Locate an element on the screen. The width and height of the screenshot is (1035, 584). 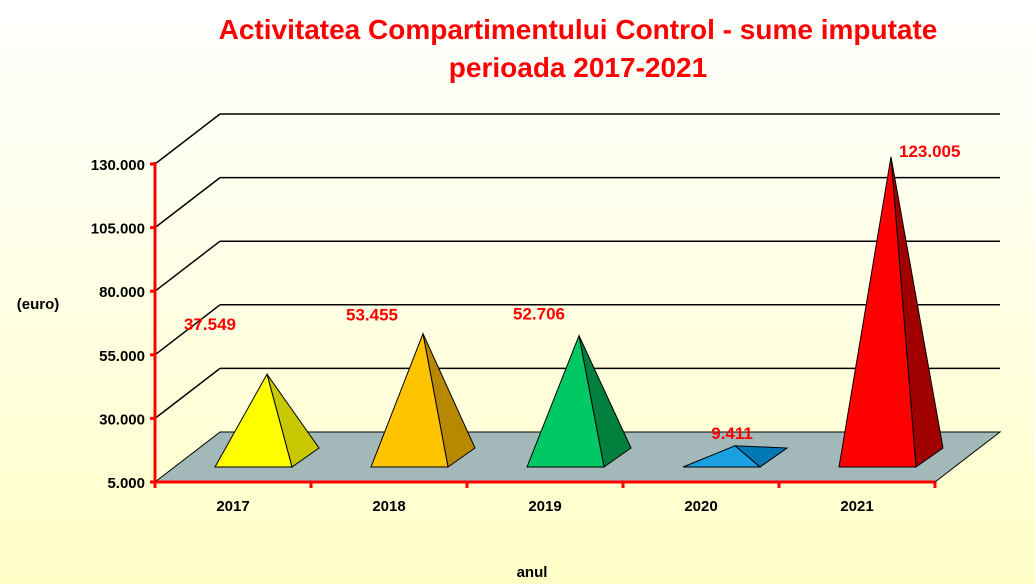
x-axis-label: anul is located at coordinates (532, 572).